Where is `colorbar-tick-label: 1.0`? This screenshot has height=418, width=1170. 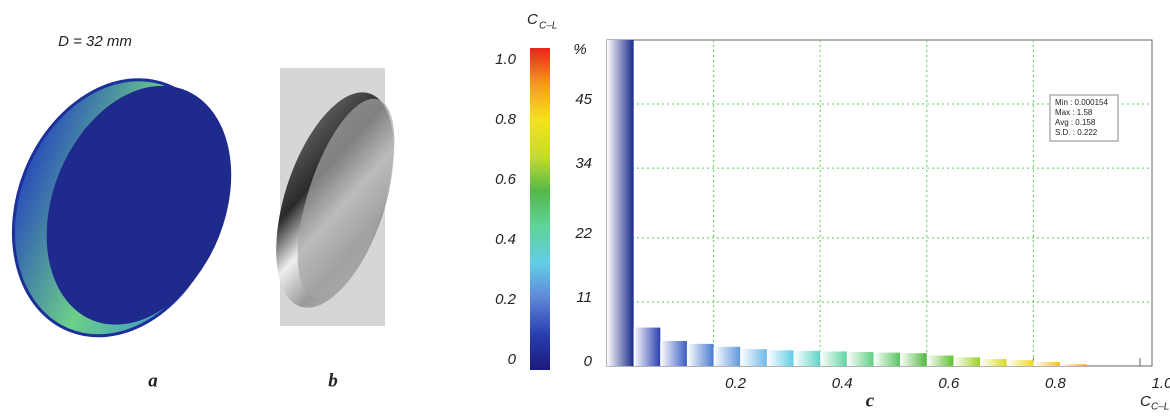
colorbar-tick-label: 1.0 is located at coordinates (506, 59).